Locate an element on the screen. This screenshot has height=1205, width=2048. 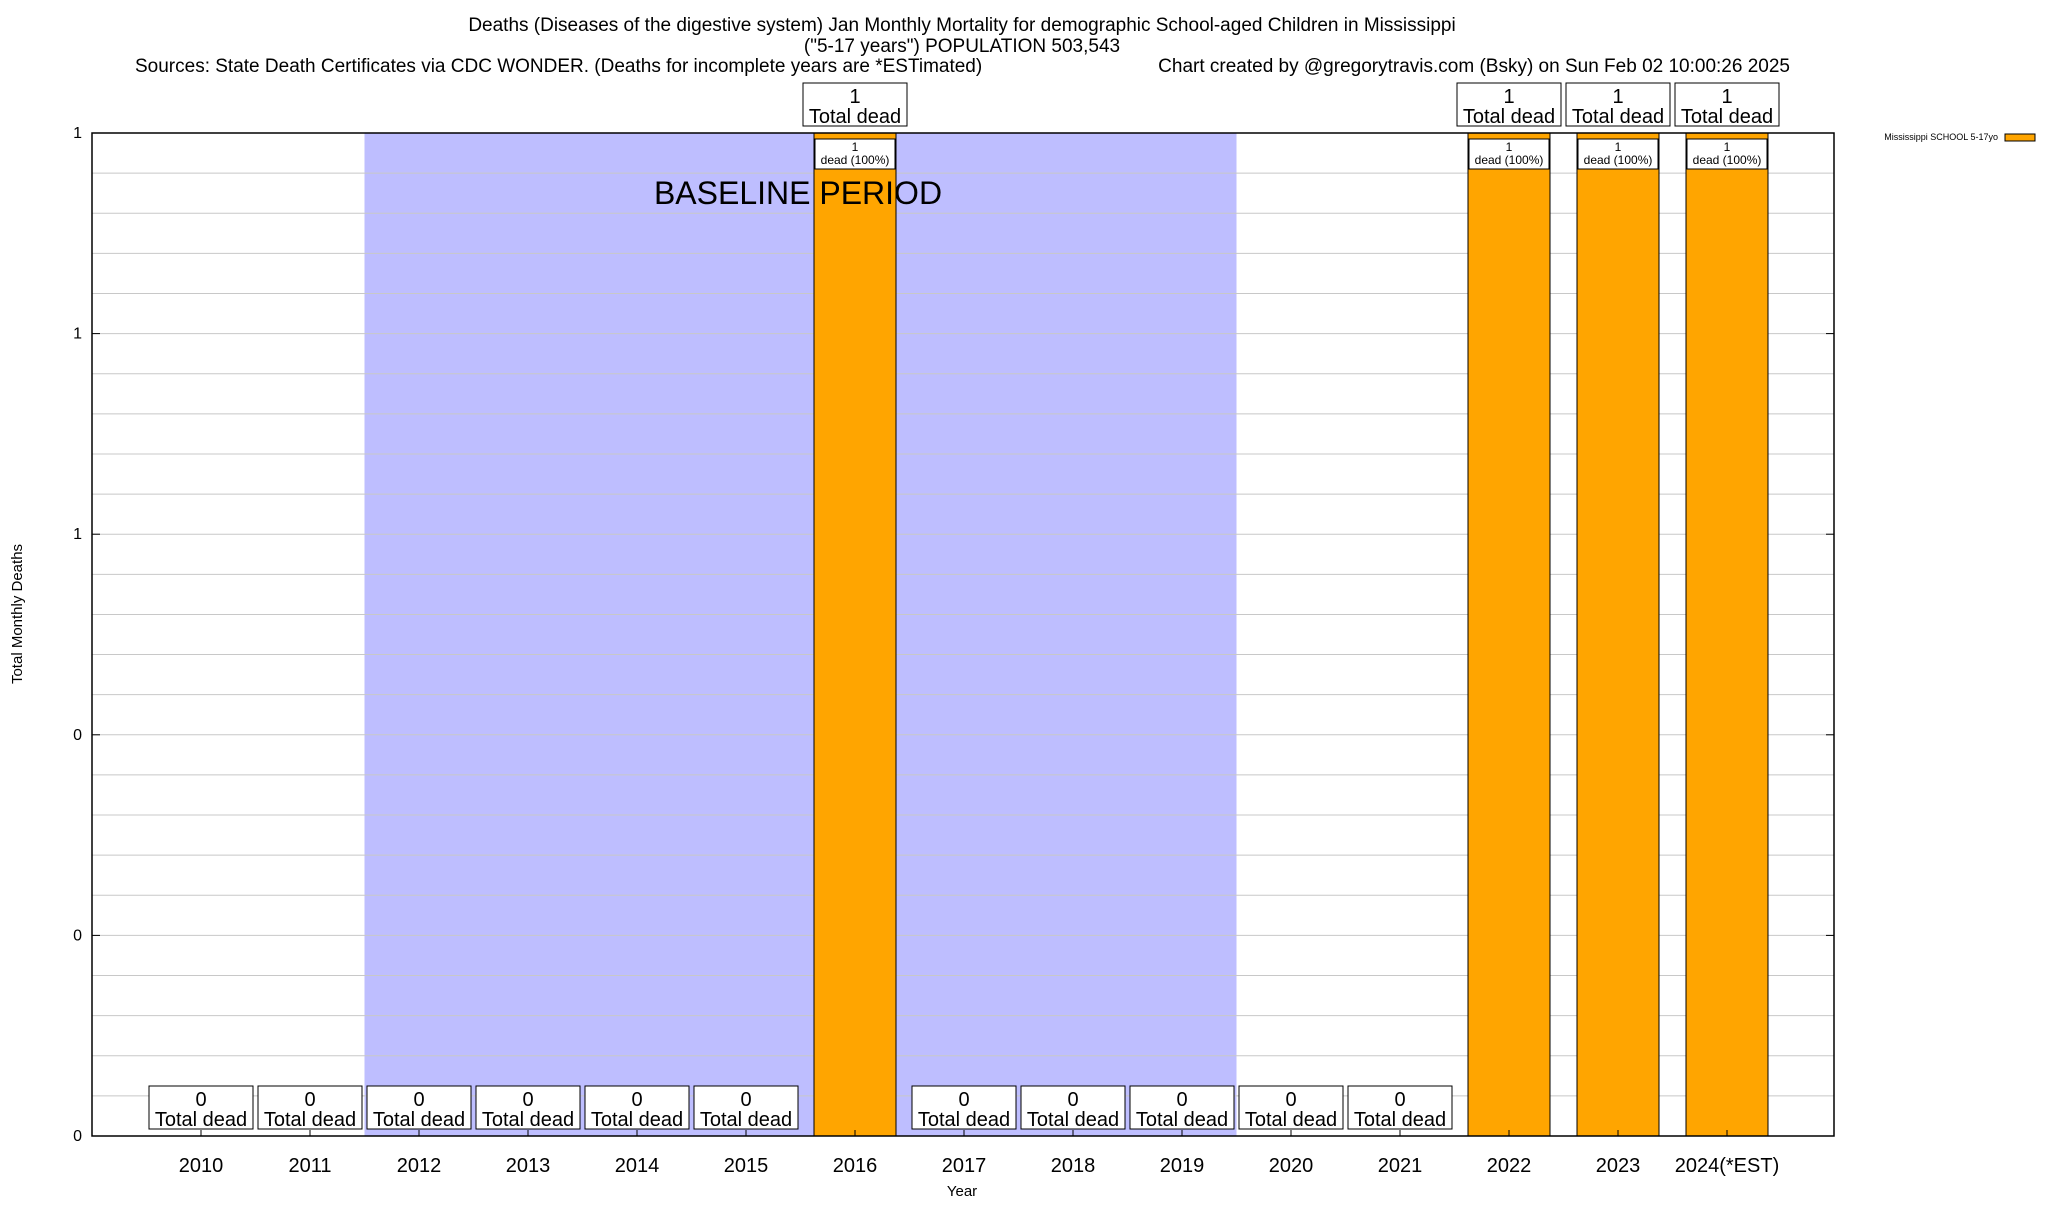
x-tick-label: 2018 is located at coordinates (1073, 1166).